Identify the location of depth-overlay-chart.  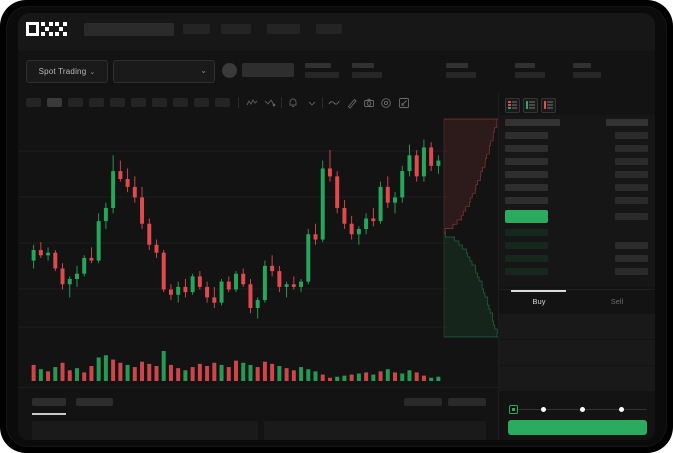
(470, 228).